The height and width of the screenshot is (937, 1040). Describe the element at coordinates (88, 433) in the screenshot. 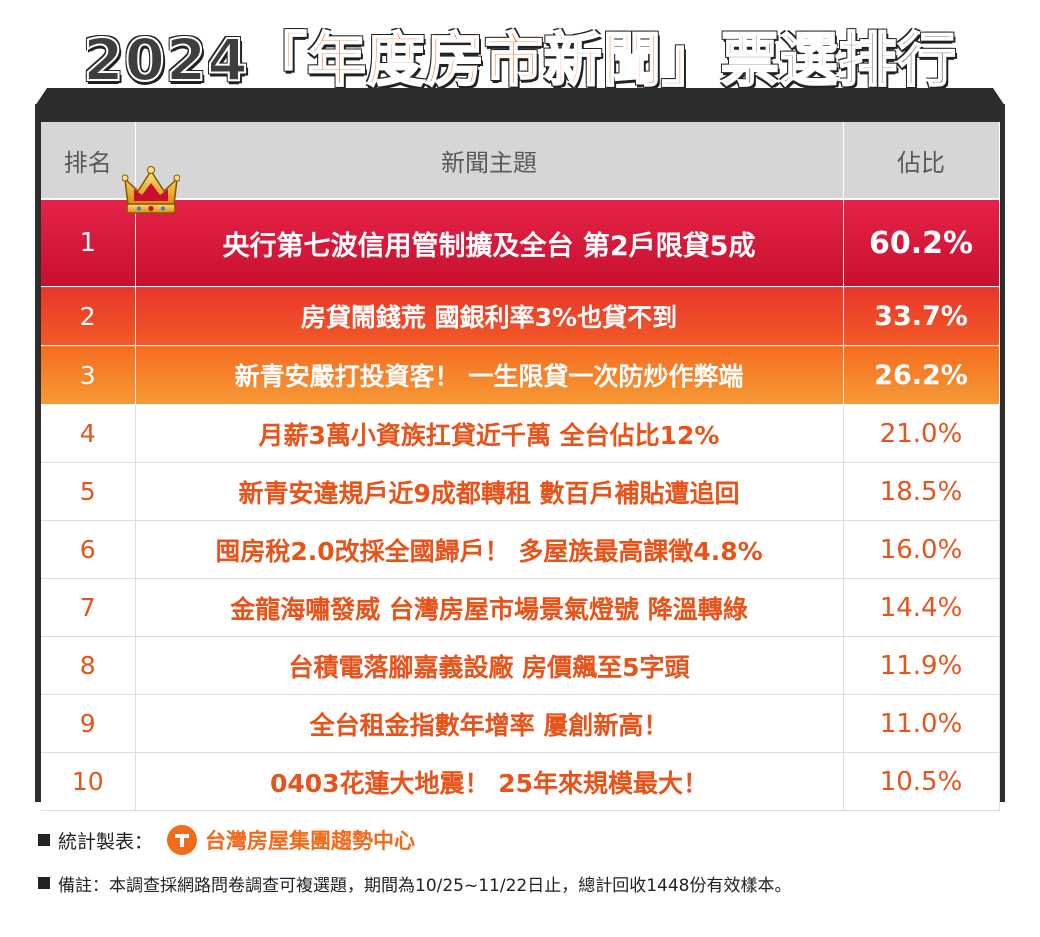

I see `rank-cell: 4` at that location.